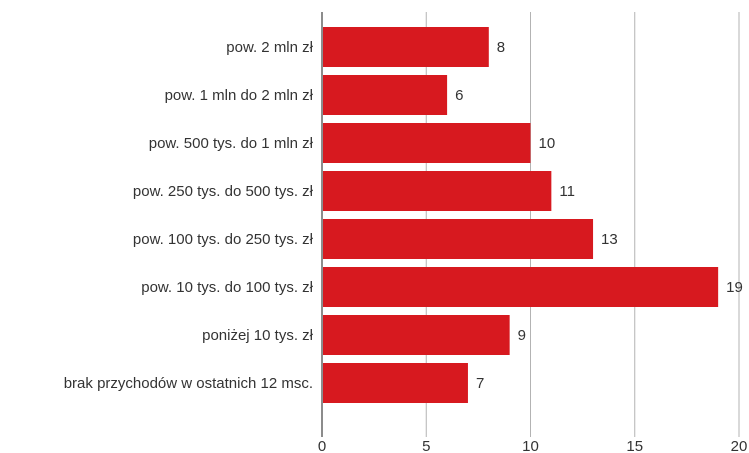  Describe the element at coordinates (426, 445) in the screenshot. I see `x-tick-label: 5` at that location.